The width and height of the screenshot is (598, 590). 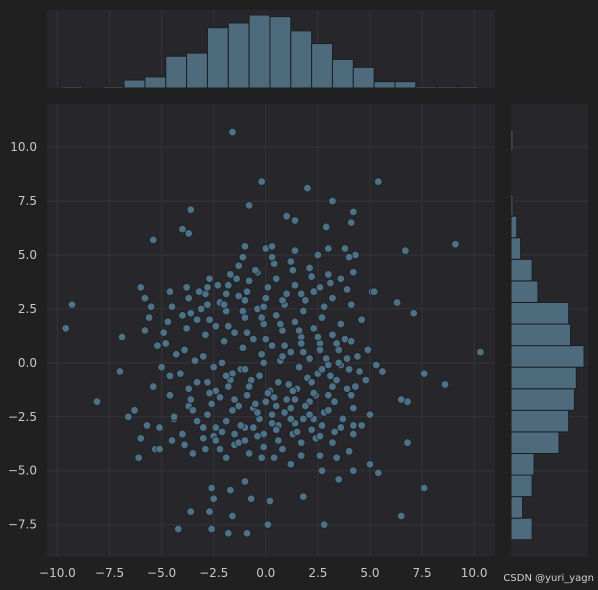 I want to click on x-tick-label: −7.5, so click(x=109, y=573).